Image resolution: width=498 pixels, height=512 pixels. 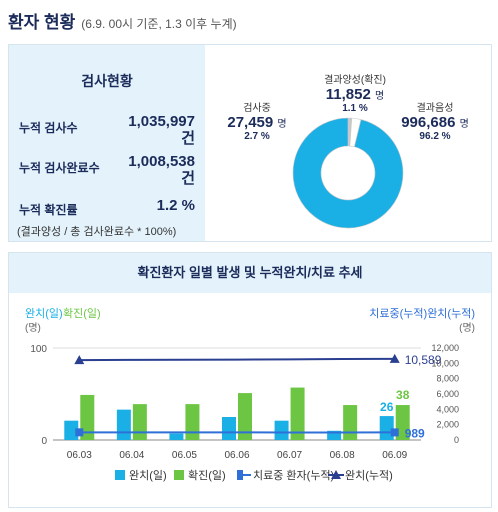 I want to click on page-header: 환자 현황 (6.9. 00시 기준, 1.3 이후 누계), so click(x=122, y=22).